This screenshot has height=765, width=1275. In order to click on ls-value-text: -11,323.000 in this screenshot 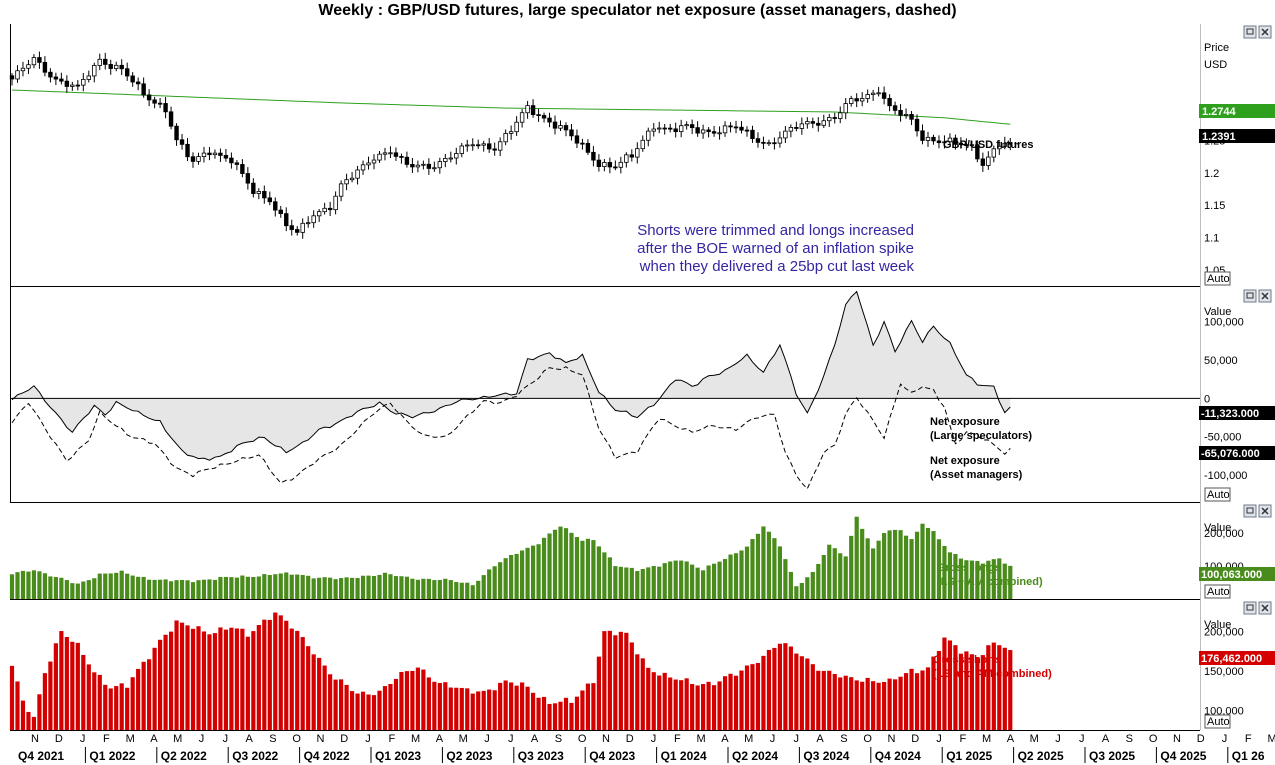, I will do `click(1230, 414)`.